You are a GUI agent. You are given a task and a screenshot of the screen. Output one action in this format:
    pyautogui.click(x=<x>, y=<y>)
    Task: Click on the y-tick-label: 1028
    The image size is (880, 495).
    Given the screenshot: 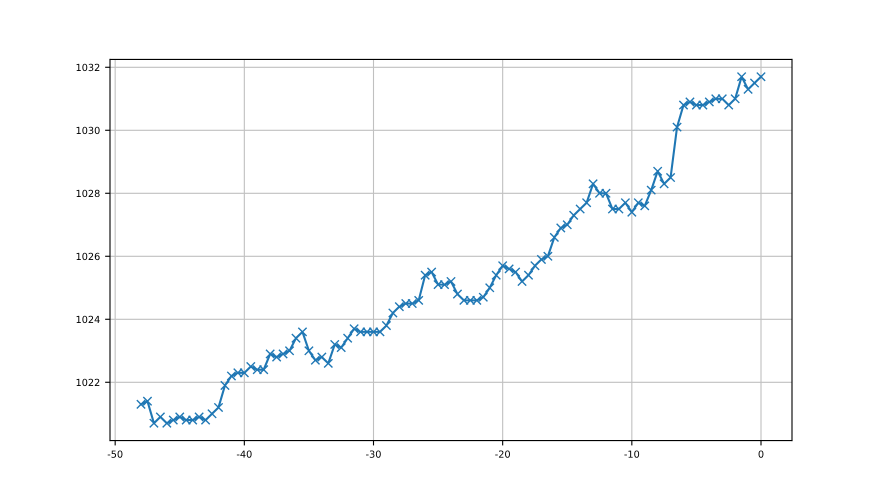 What is the action you would take?
    pyautogui.click(x=88, y=194)
    